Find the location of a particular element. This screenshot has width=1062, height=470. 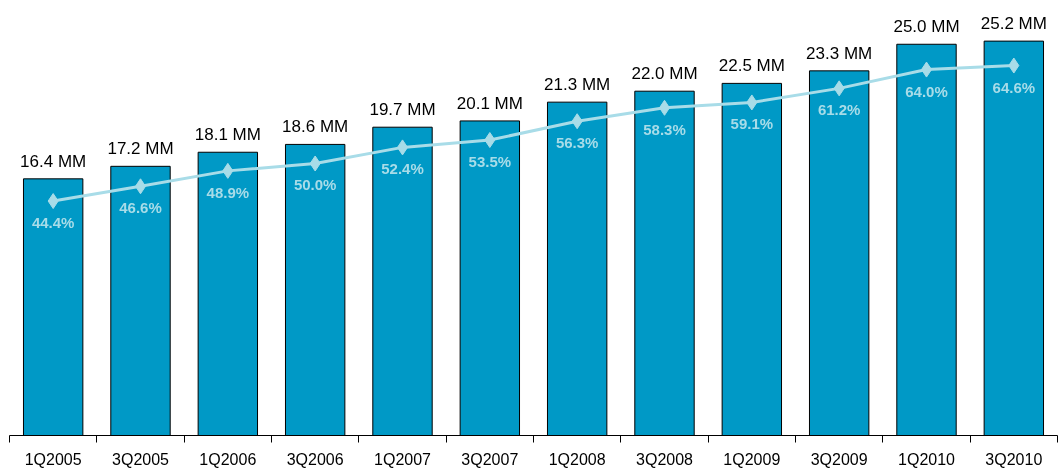

data-label: 16.4 MM is located at coordinates (53, 161).